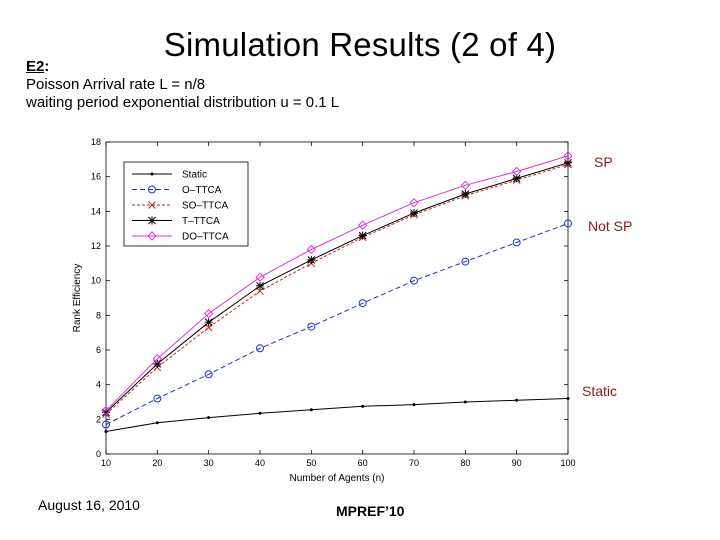  I want to click on annotation-static: Static, so click(600, 391).